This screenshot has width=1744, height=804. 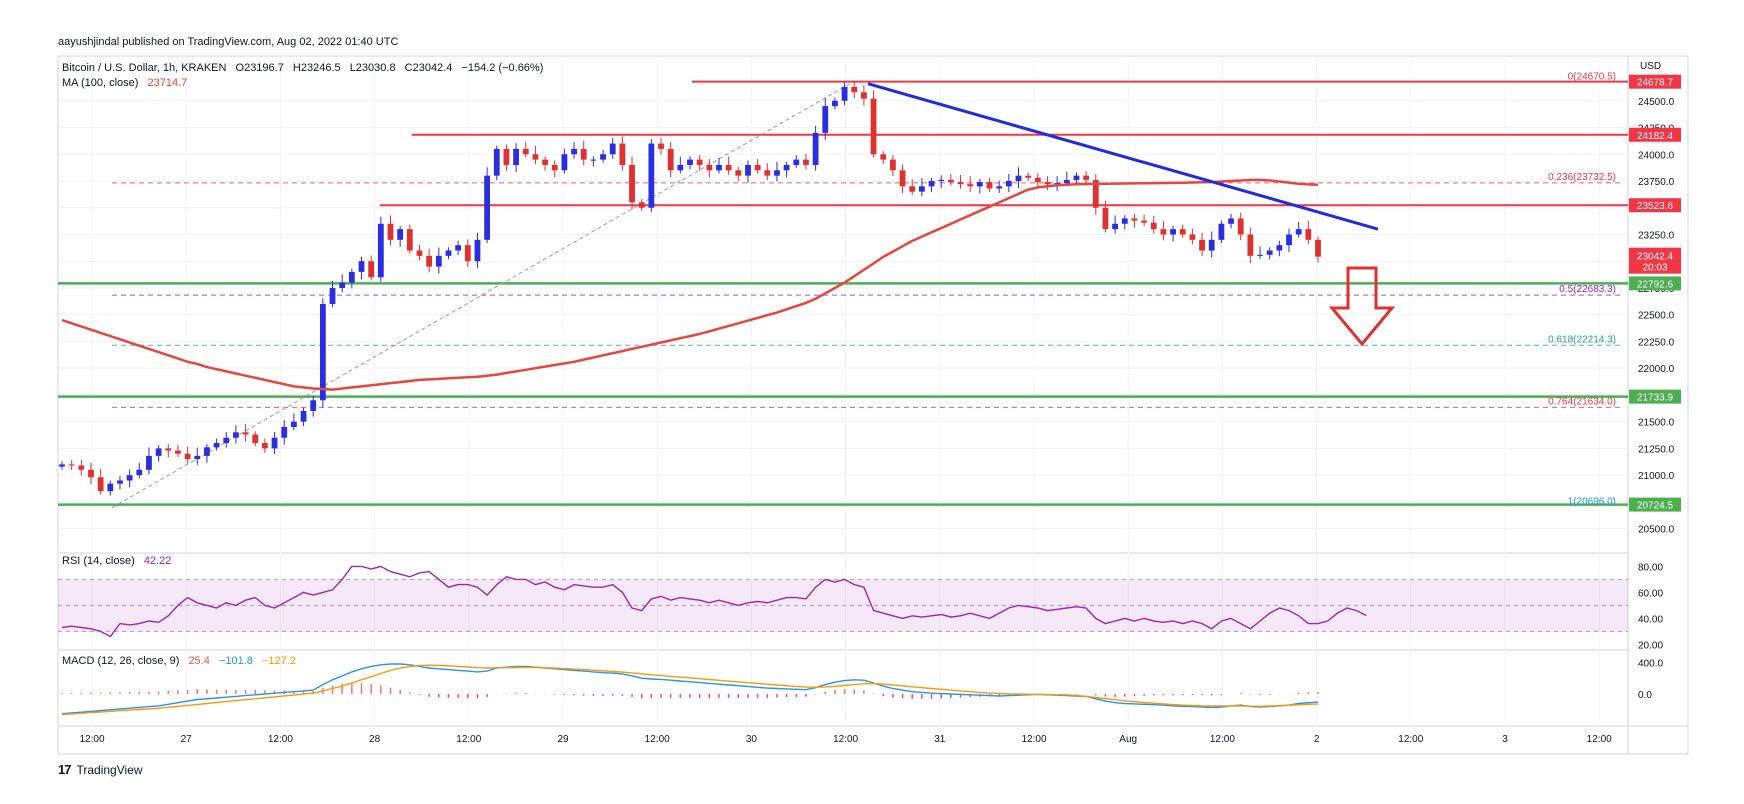 I want to click on price-tick-label: 23250.0, so click(x=1656, y=235).